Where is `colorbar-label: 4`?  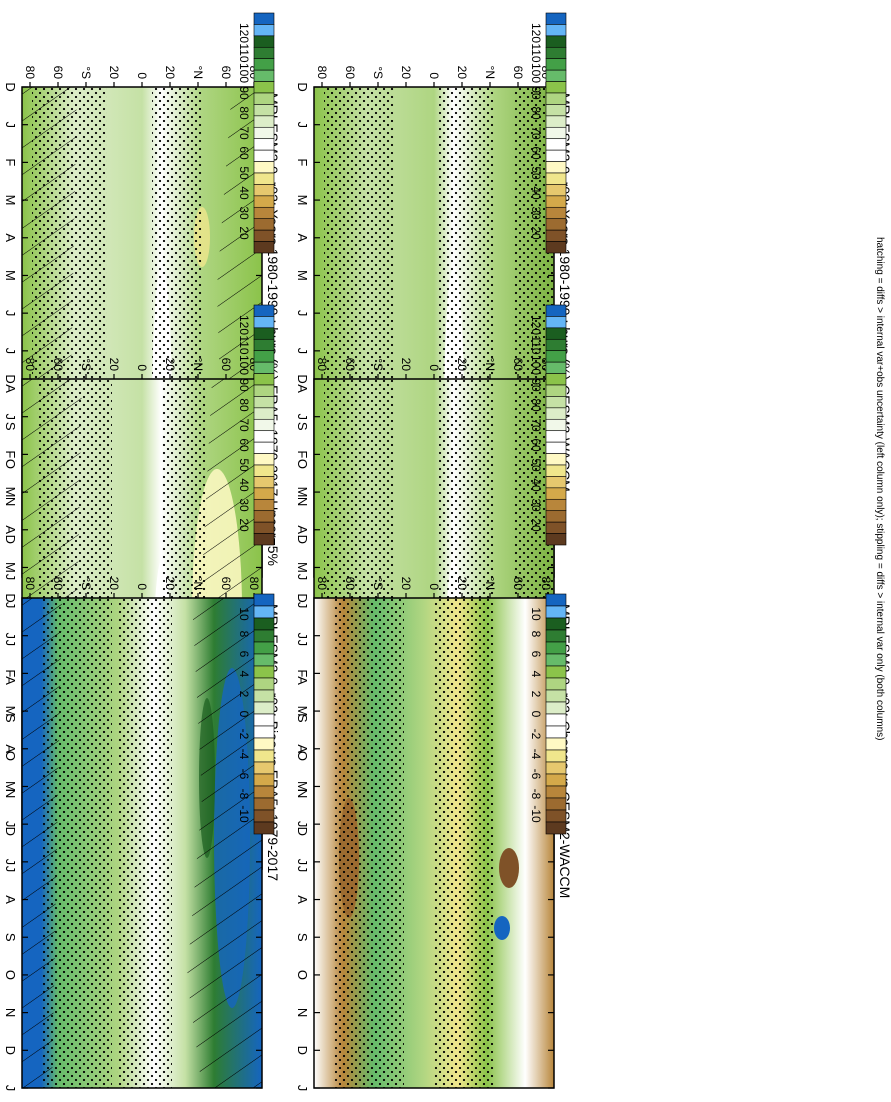
colorbar-label: 4 is located at coordinates (536, 674).